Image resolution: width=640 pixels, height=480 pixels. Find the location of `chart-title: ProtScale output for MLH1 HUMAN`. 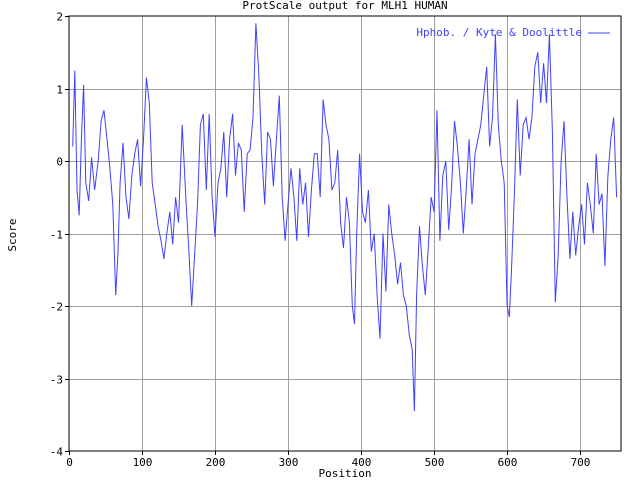

chart-title: ProtScale output for MLH1 HUMAN is located at coordinates (344, 6).